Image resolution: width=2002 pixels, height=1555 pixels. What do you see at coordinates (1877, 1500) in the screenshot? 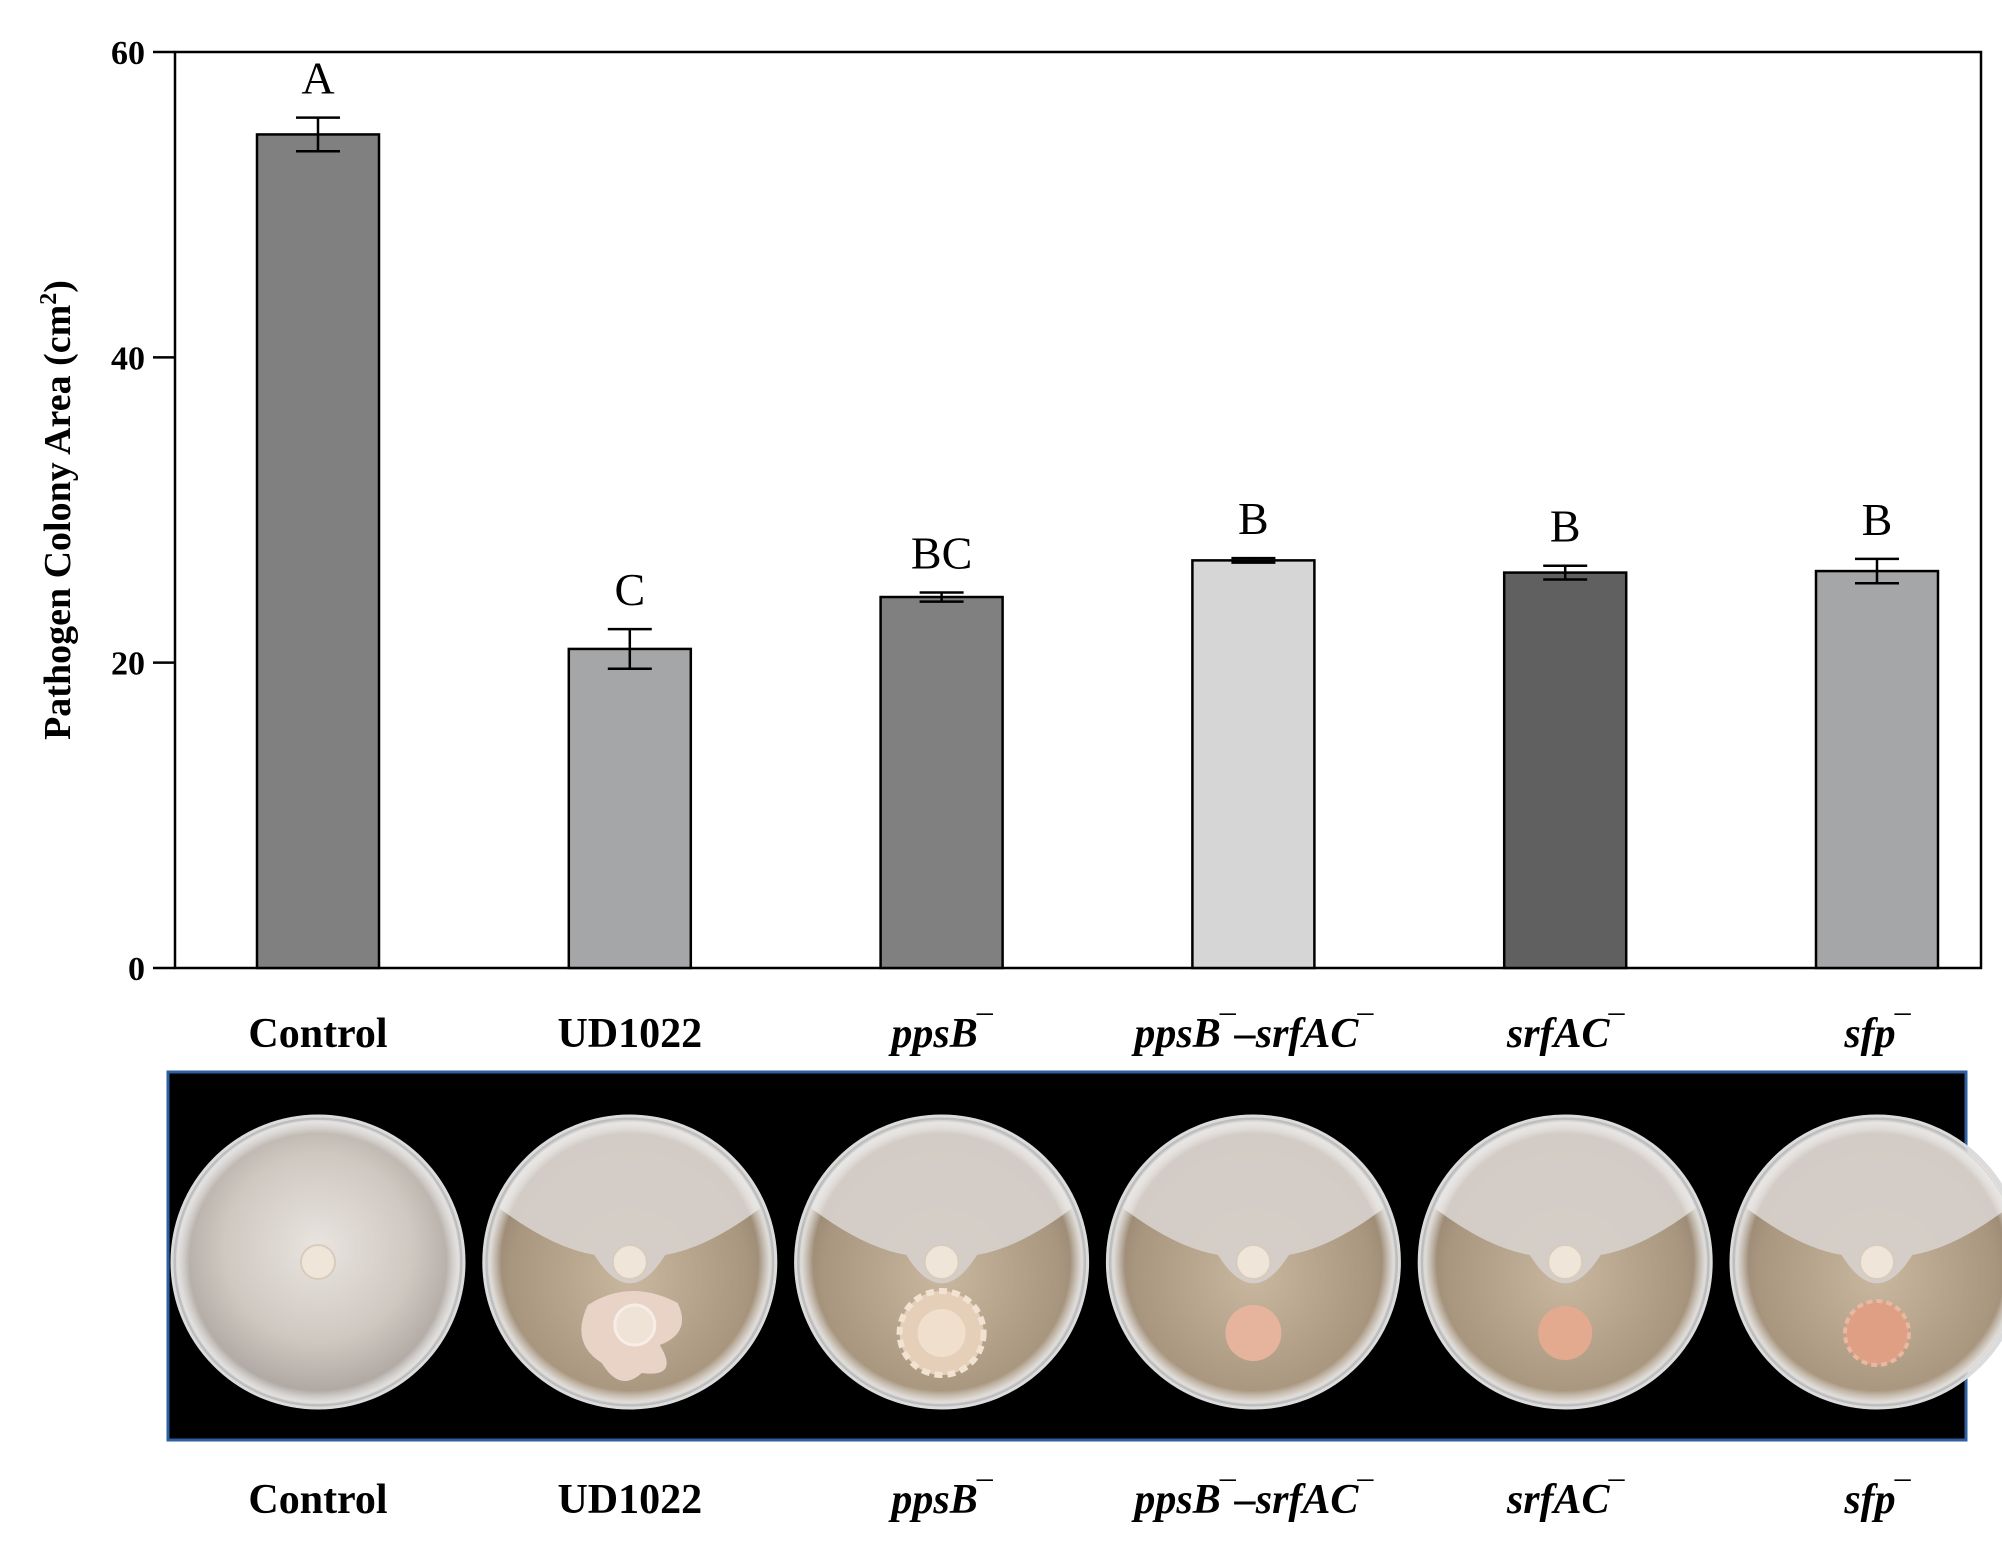
I see `photo-label: sfp‾` at bounding box center [1877, 1500].